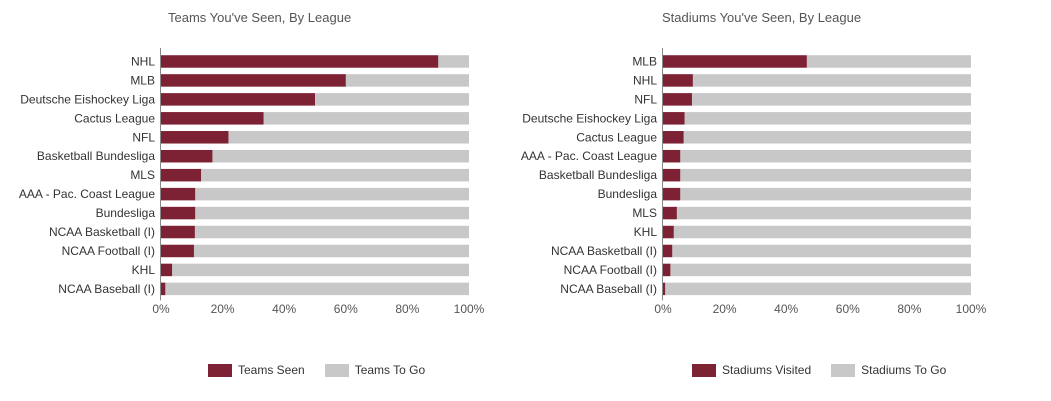 This screenshot has height=401, width=1051. I want to click on chart-legend: Stadiums Visited Stadiums To Go, so click(829, 370).